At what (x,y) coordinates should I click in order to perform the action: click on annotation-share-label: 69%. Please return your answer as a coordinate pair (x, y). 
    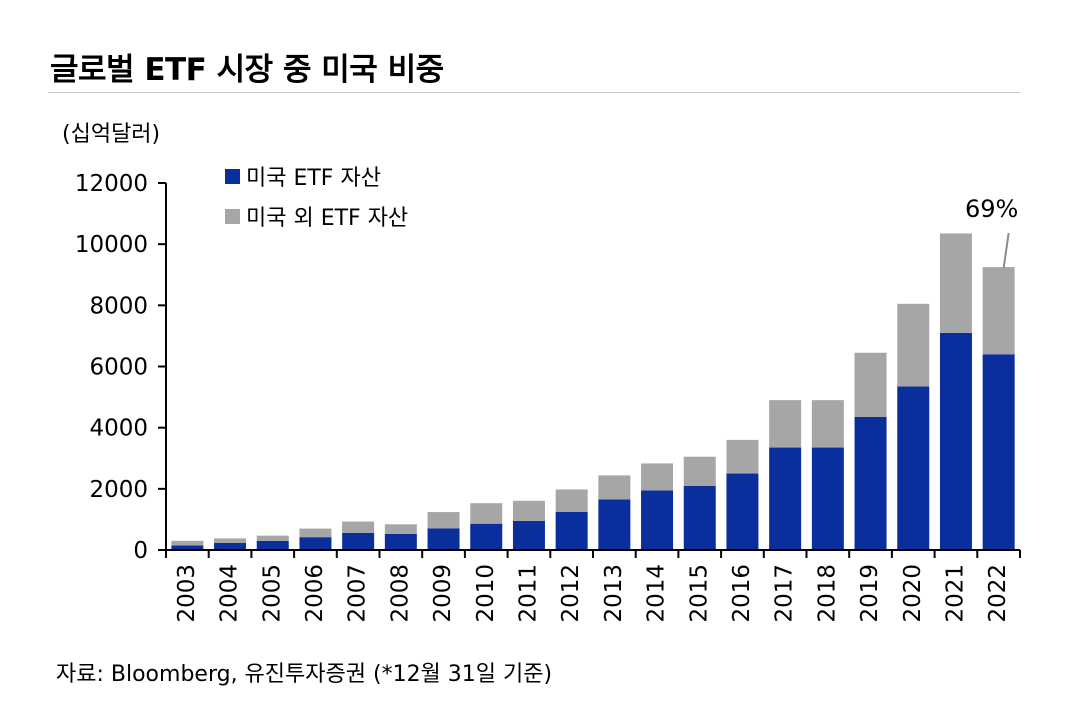
    Looking at the image, I should click on (992, 209).